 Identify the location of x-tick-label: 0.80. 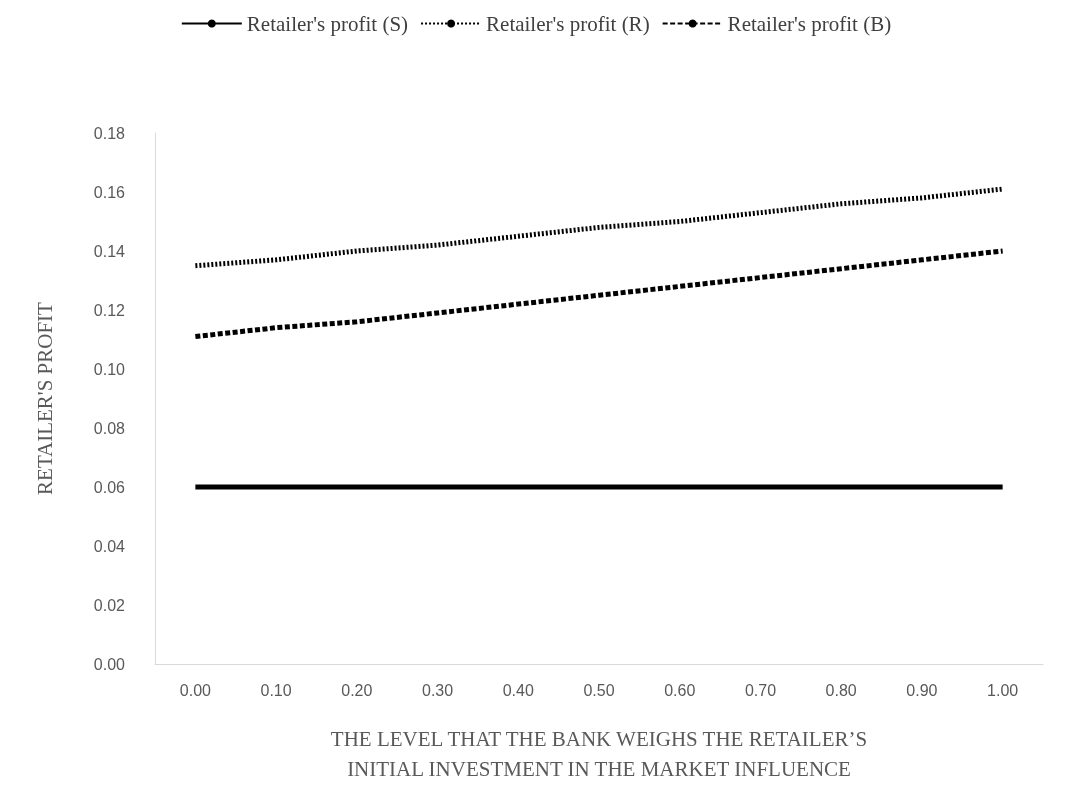
(841, 690).